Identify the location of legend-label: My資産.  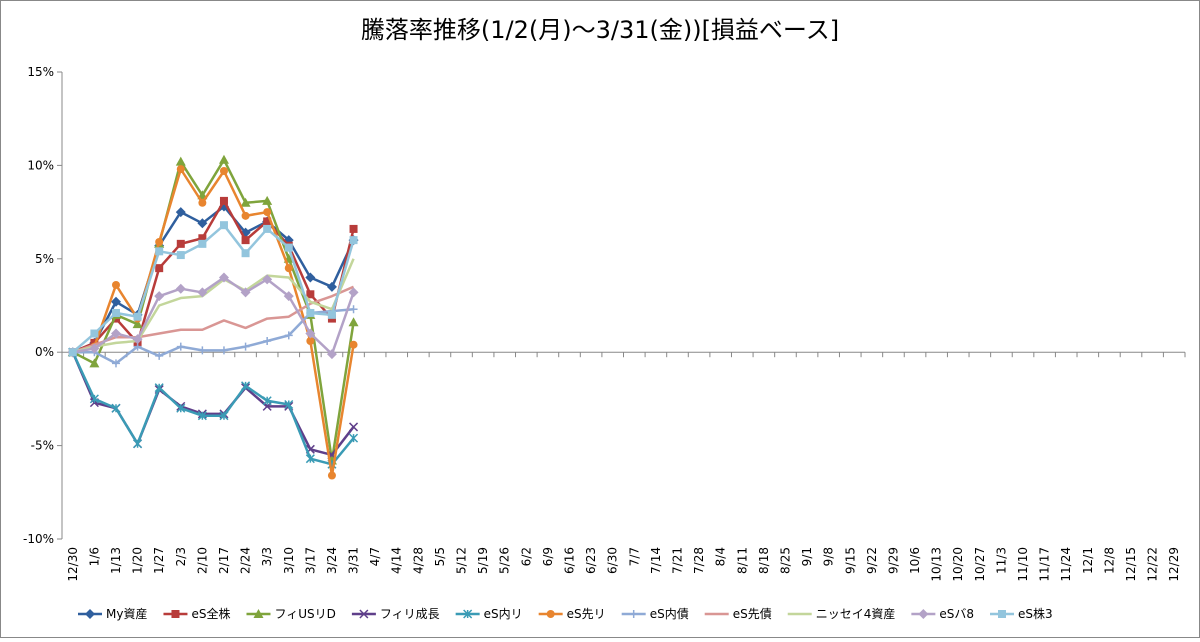
(126, 613).